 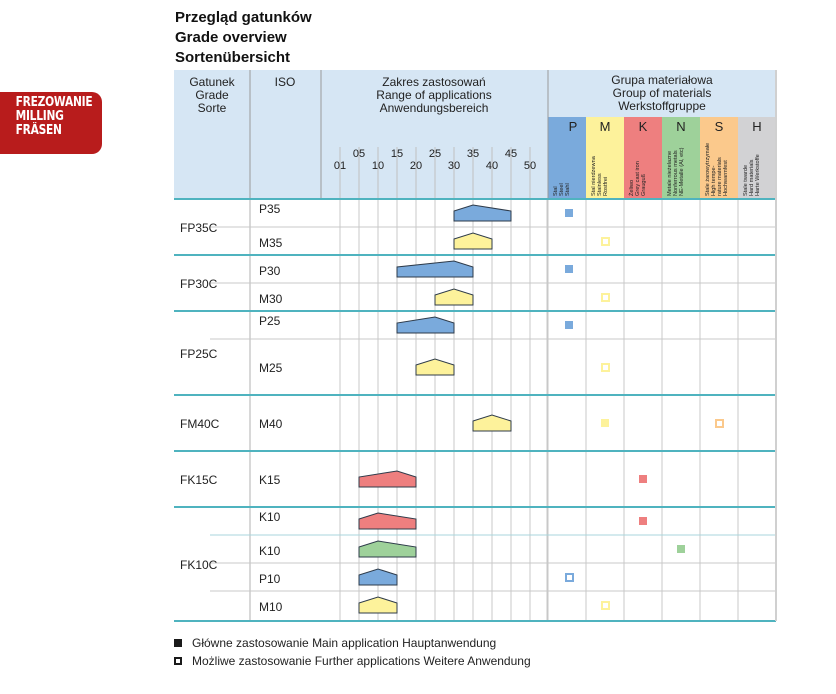 What do you see at coordinates (605, 158) in the screenshot?
I see `material-column-m` at bounding box center [605, 158].